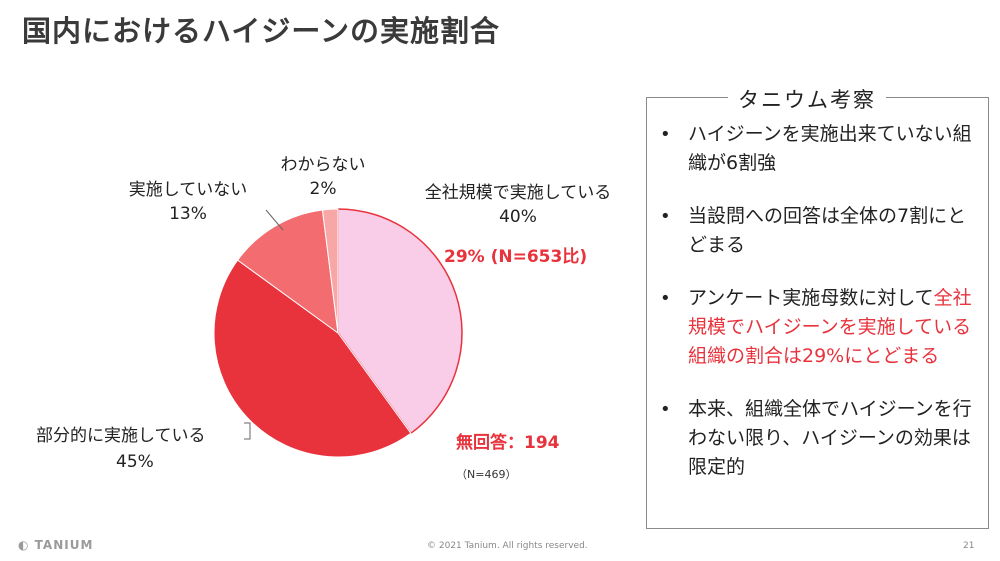  Describe the element at coordinates (518, 193) in the screenshot. I see `label-full-company-name: 全社規模で実施している` at that location.